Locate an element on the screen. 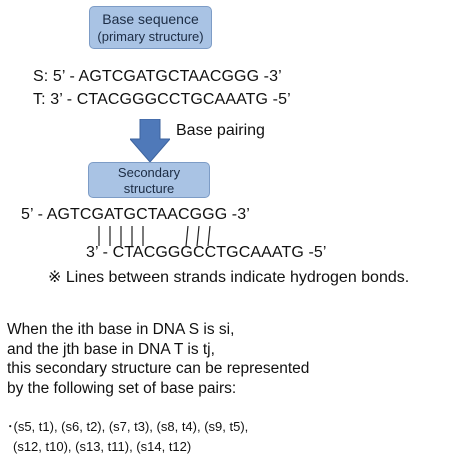  secondary-structure-label: Secondary structure is located at coordinates (149, 180).